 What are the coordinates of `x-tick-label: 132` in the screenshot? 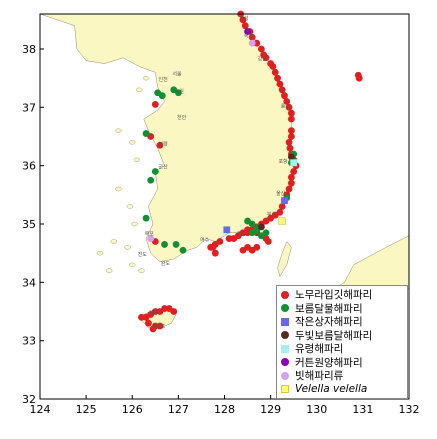 It's located at (409, 409).